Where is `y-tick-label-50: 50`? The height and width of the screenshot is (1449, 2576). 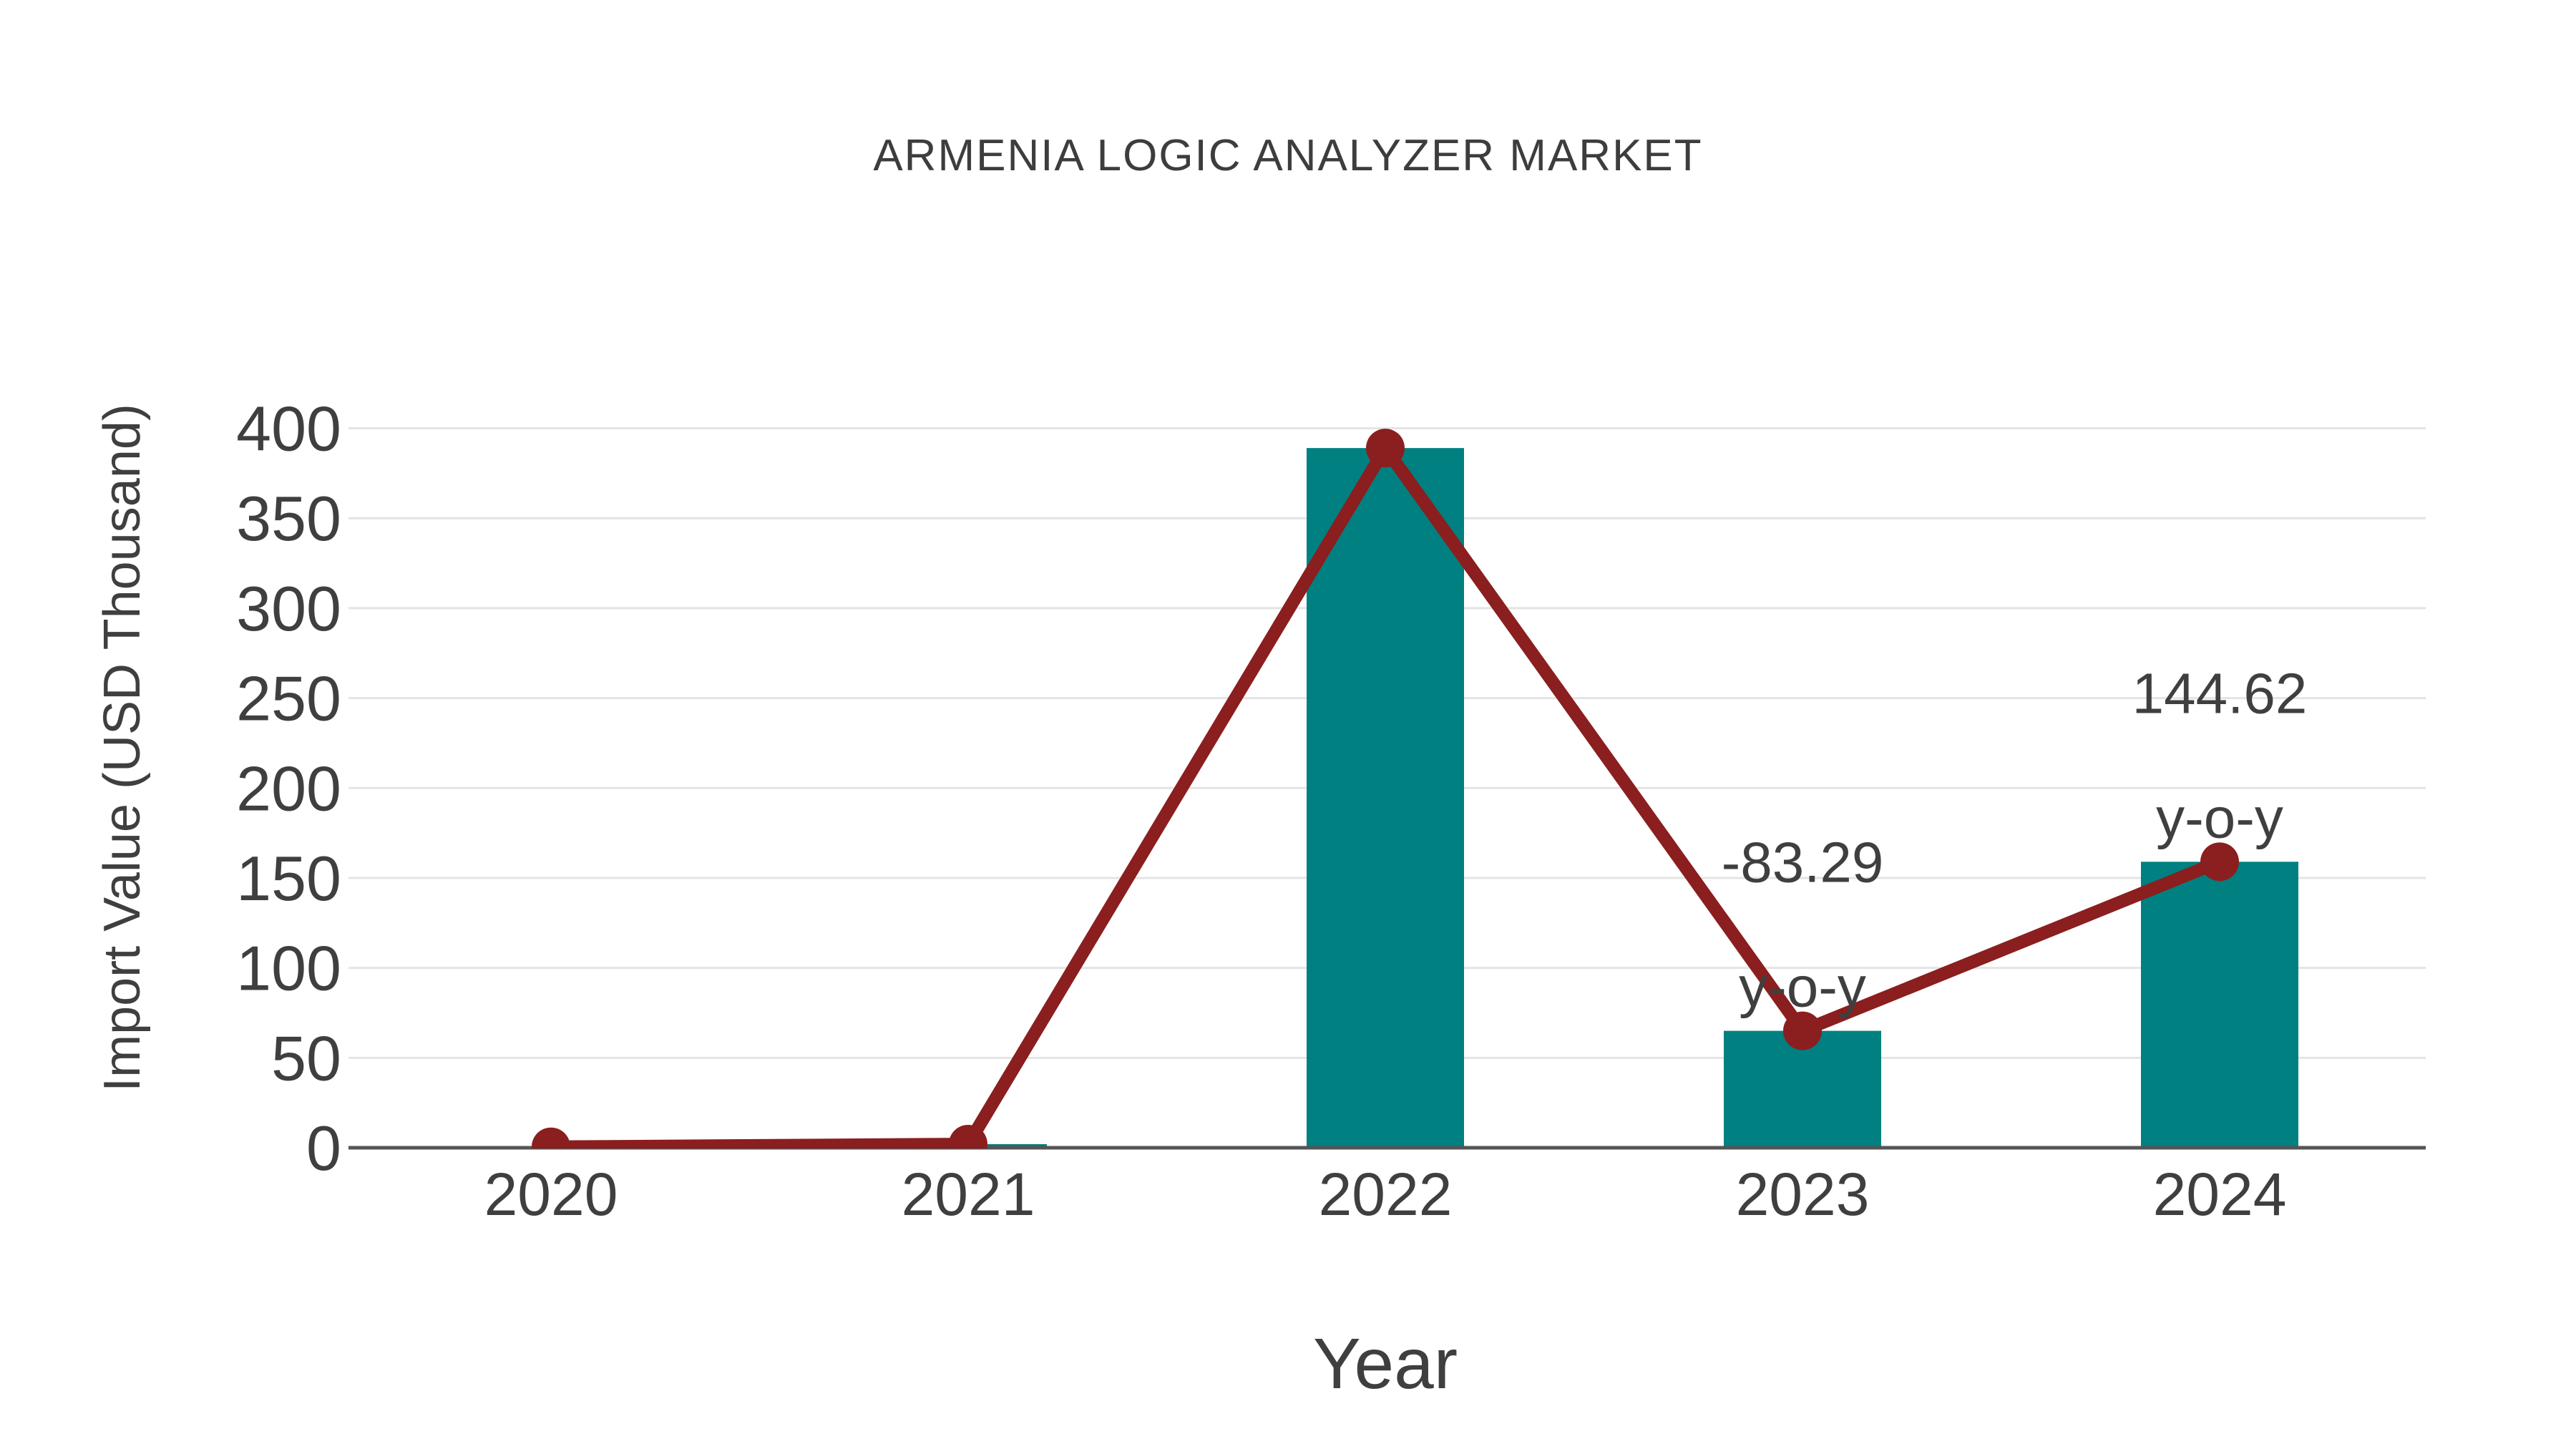 y-tick-label-50: 50 is located at coordinates (306, 1058).